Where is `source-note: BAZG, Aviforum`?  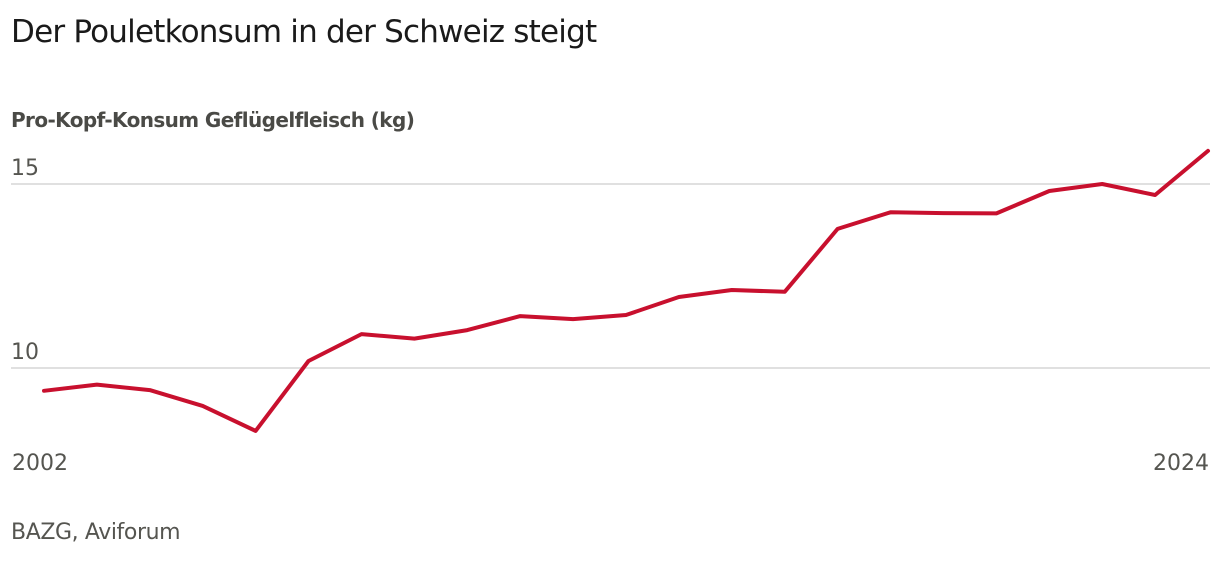
source-note: BAZG, Aviforum is located at coordinates (96, 532).